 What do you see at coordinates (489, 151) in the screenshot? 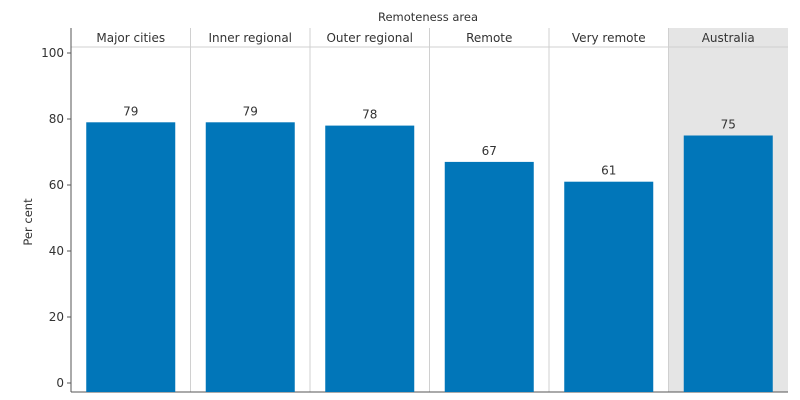
I see `data-label: 67` at bounding box center [489, 151].